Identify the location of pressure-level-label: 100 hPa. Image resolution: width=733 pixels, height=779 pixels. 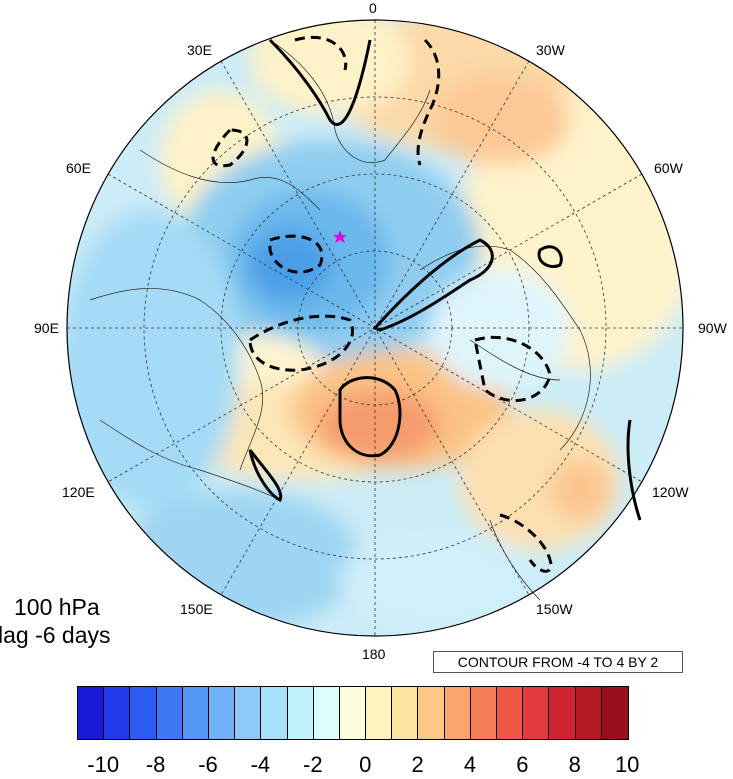
(57, 607).